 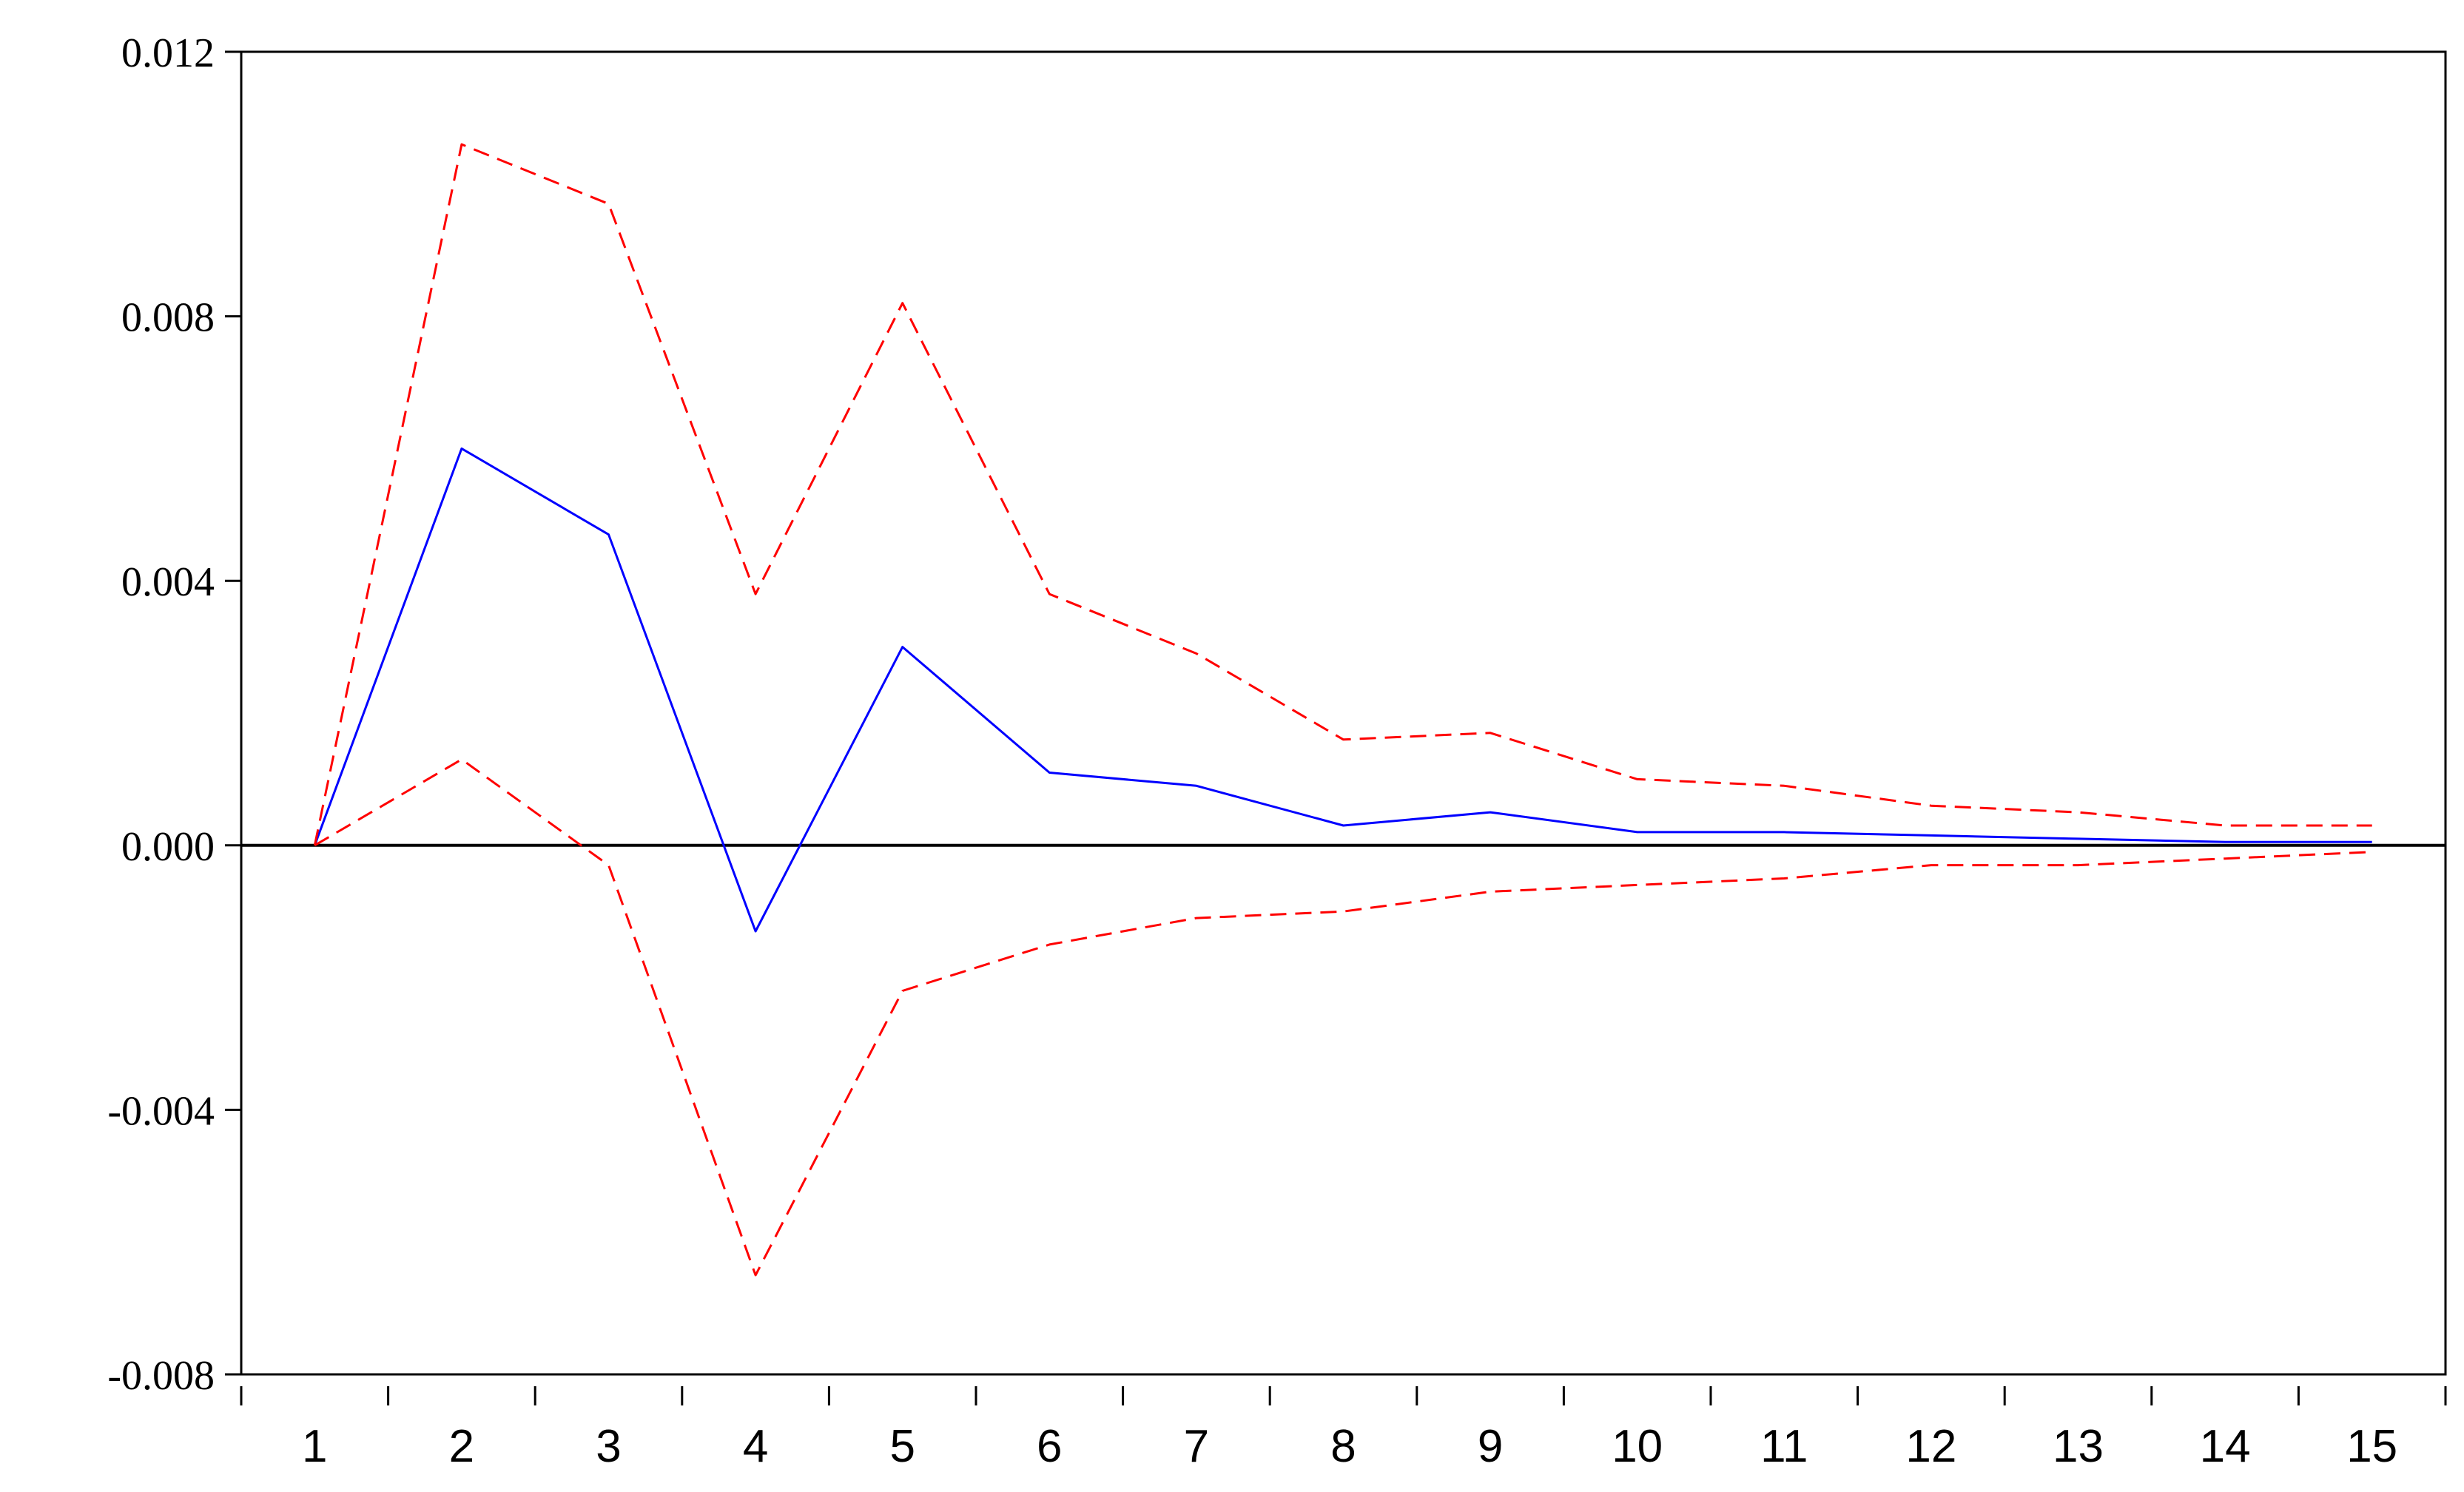 What do you see at coordinates (1196, 1446) in the screenshot?
I see `x-tick-label: 7` at bounding box center [1196, 1446].